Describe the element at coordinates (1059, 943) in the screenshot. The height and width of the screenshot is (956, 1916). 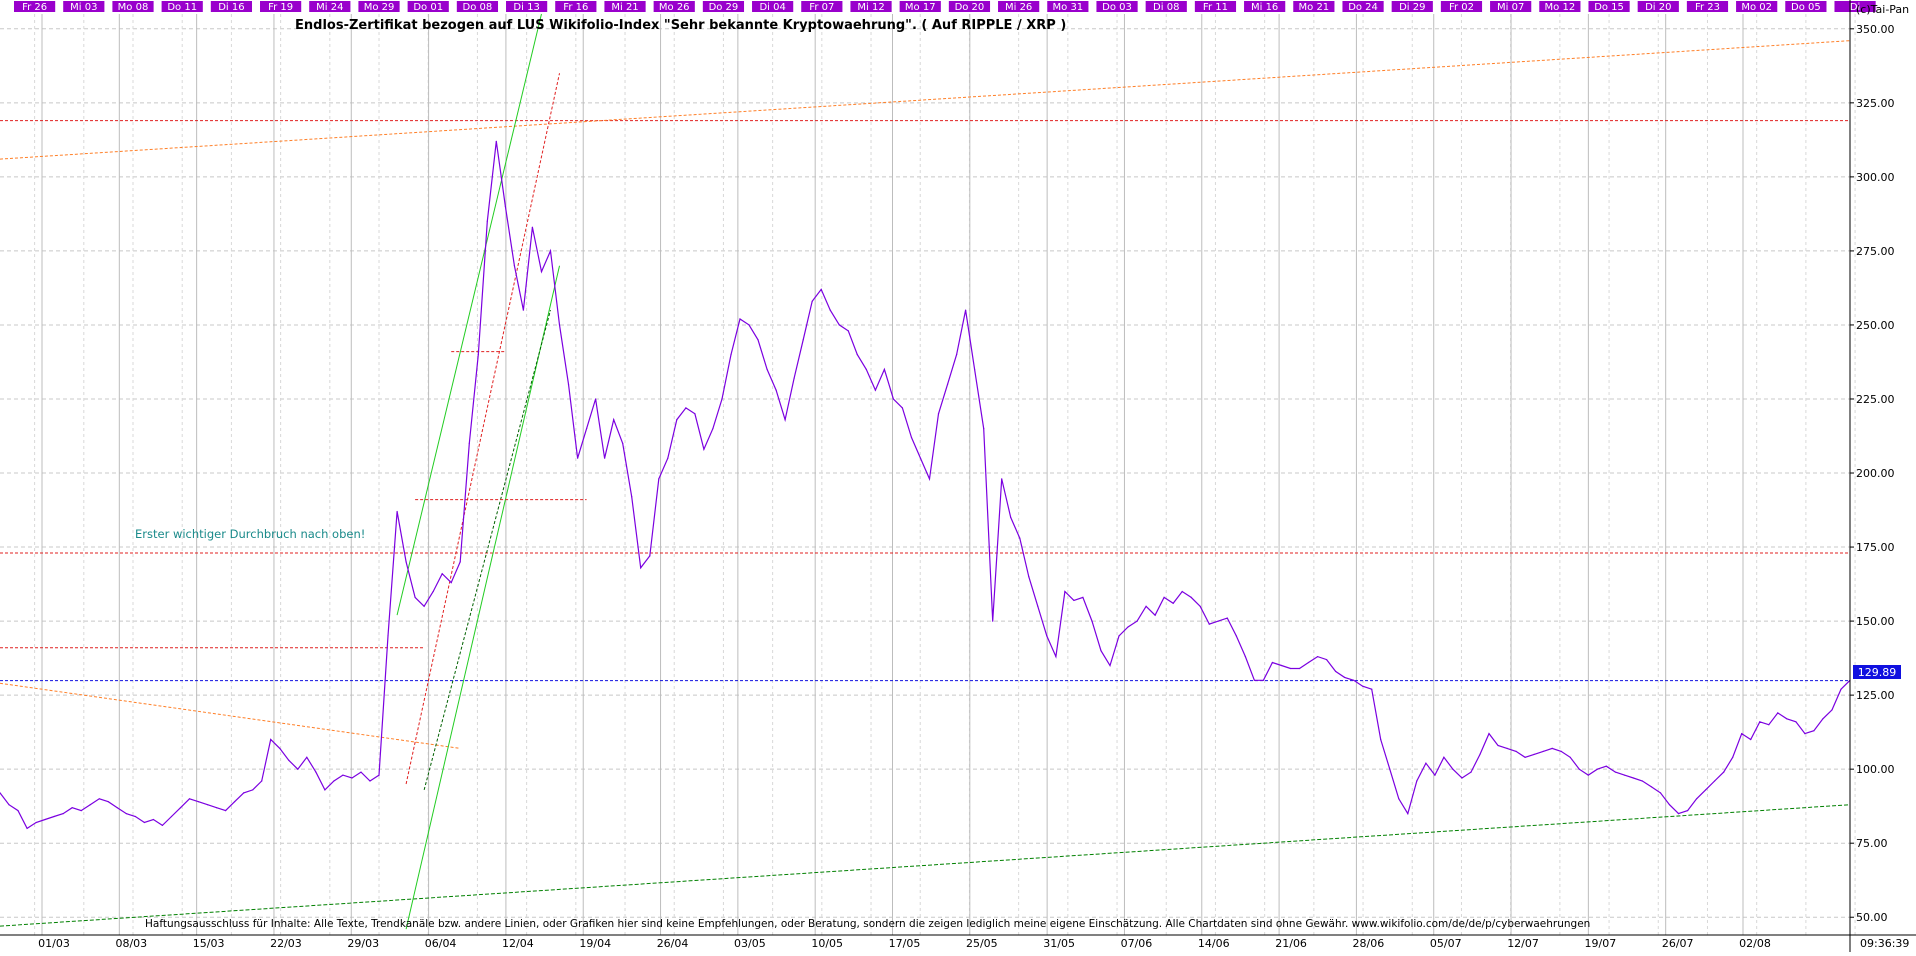
I see `x-tick-label: 31/05` at that location.